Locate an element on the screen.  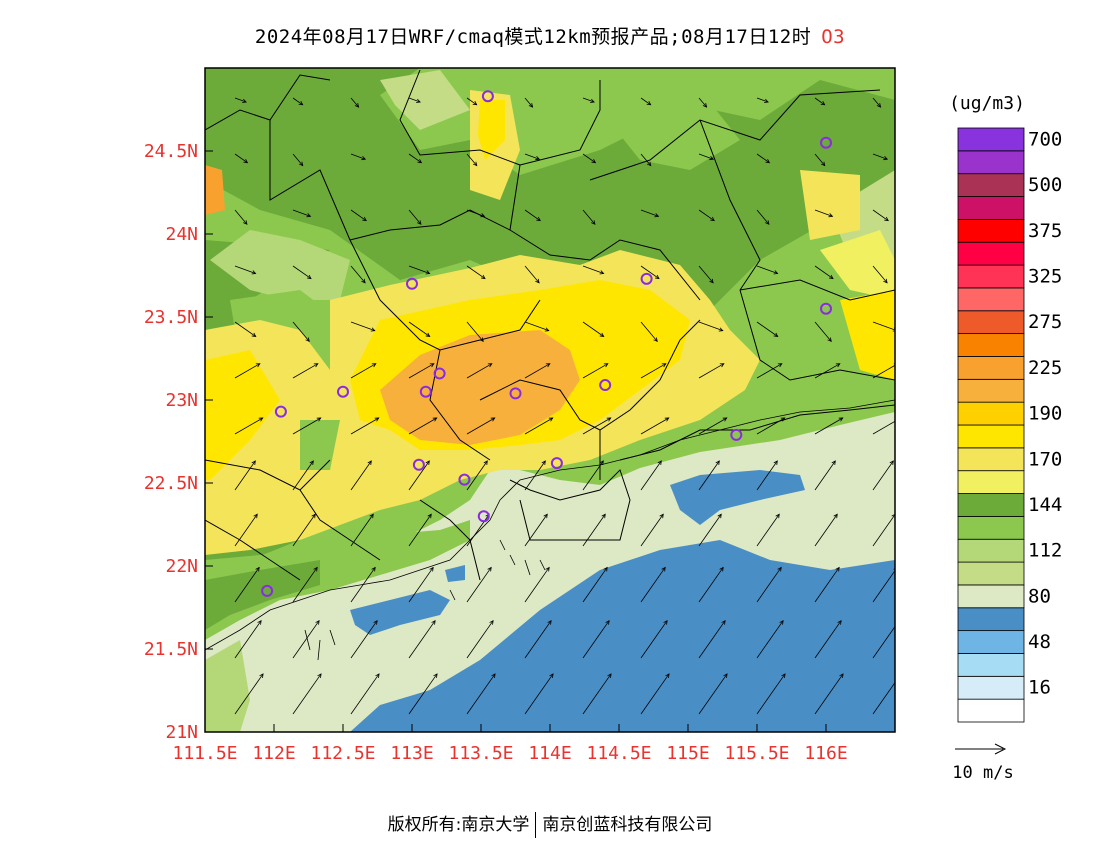
title-species: O3 is located at coordinates (833, 37).